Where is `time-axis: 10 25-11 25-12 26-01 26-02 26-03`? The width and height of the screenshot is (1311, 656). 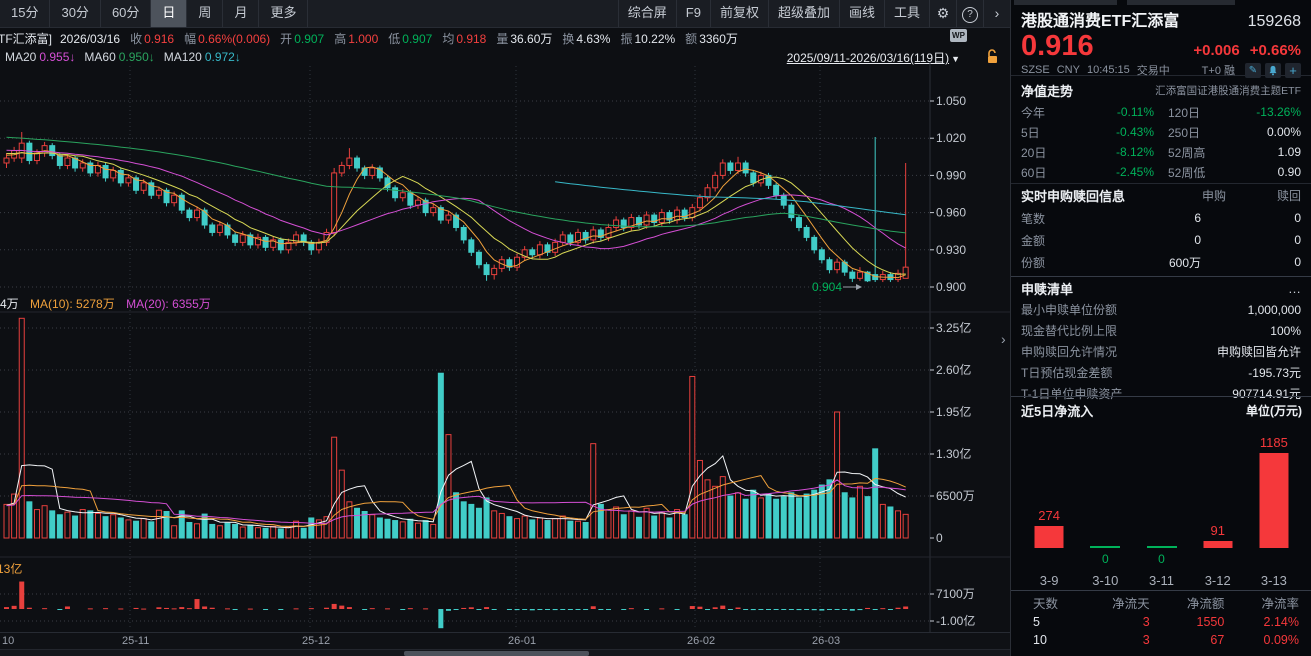 time-axis: 10 25-11 25-12 26-01 26-02 26-03 is located at coordinates (505, 641).